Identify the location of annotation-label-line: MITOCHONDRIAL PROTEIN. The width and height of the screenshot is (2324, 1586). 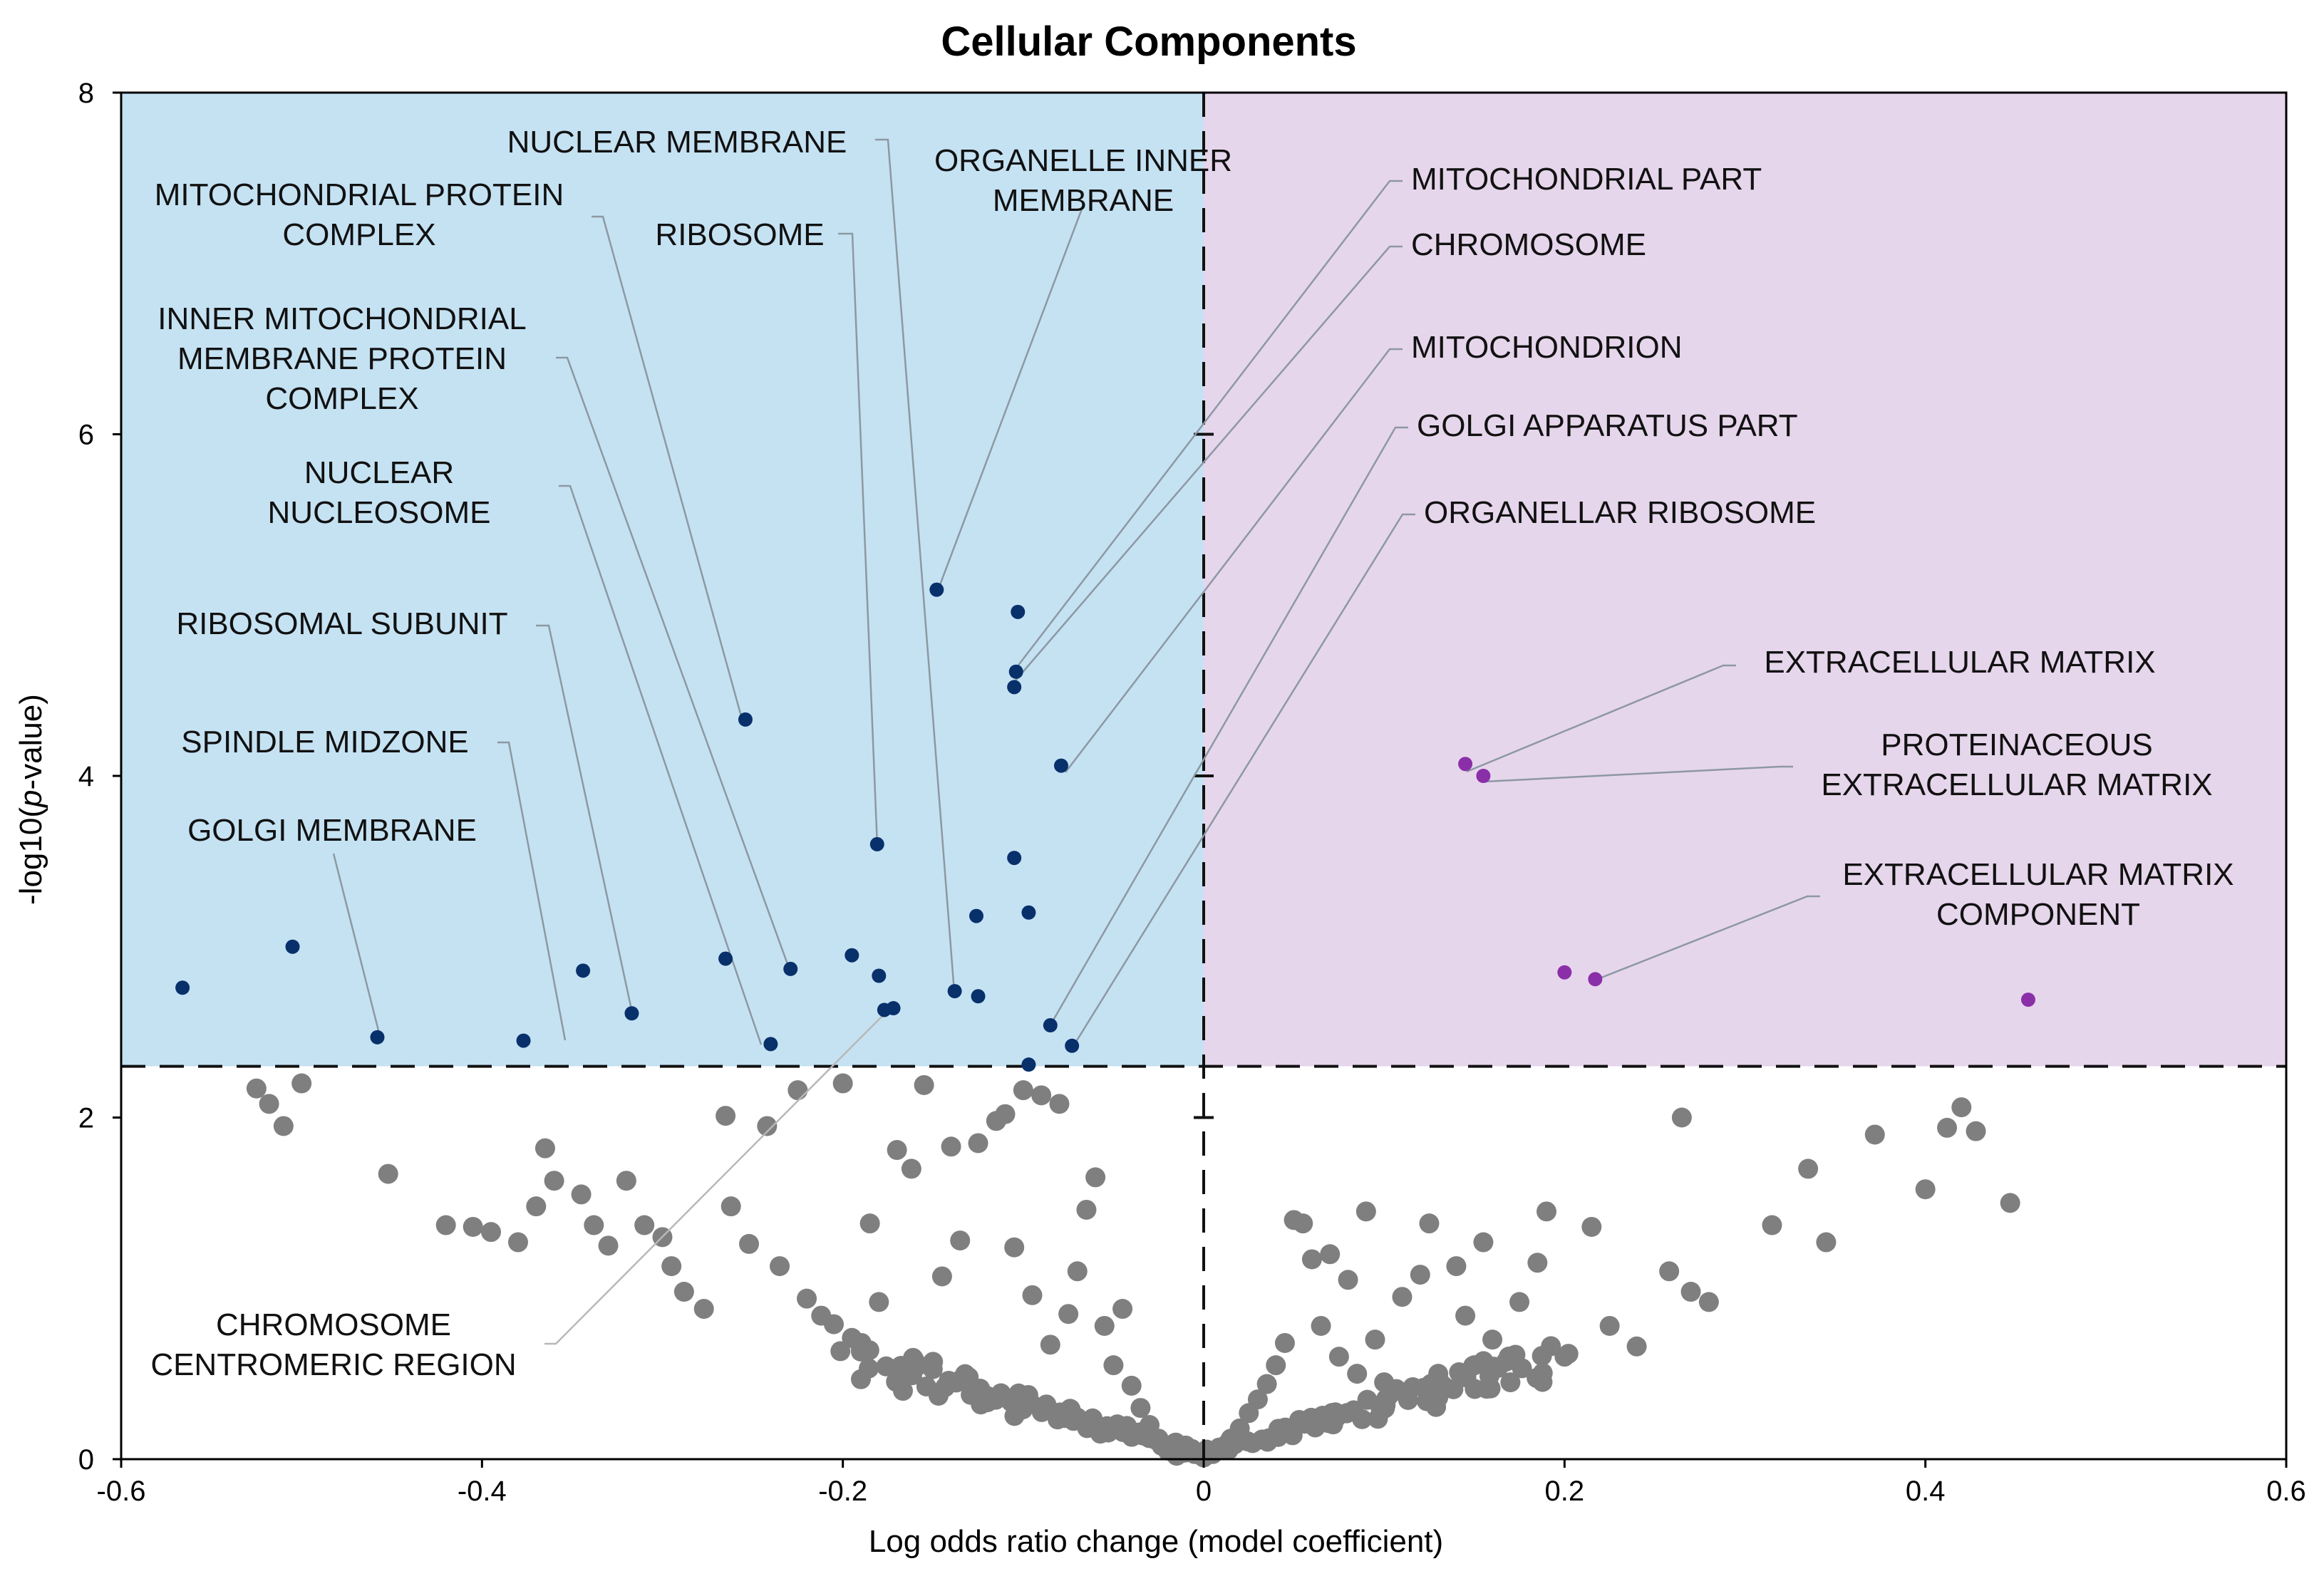
(359, 194).